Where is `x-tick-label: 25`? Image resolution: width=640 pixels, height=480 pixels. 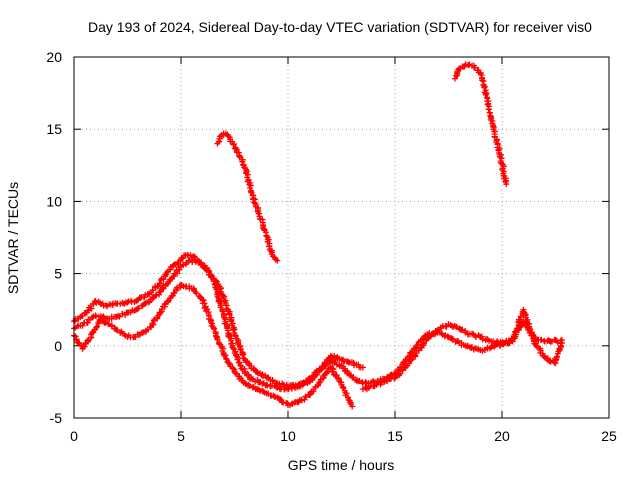 x-tick-label: 25 is located at coordinates (609, 436).